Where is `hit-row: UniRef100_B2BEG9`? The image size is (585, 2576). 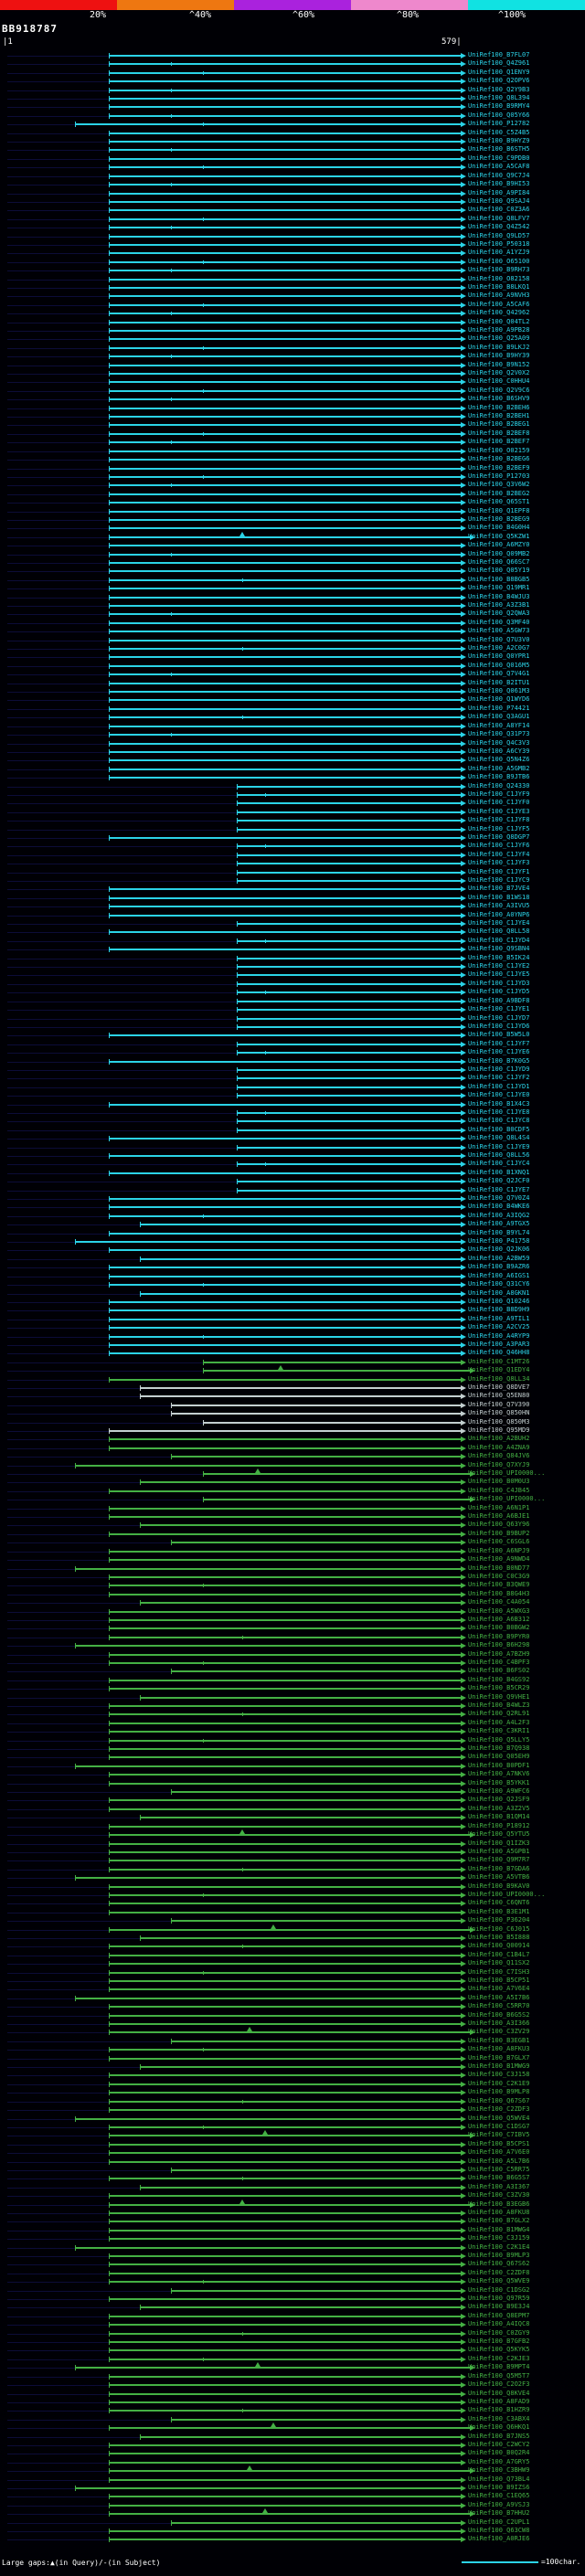 hit-row: UniRef100_B2BEG9 is located at coordinates (293, 519).